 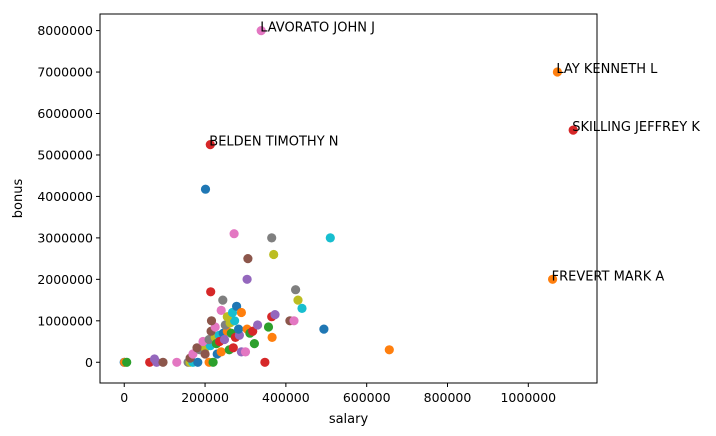 What do you see at coordinates (65, 320) in the screenshot?
I see `y-tick-label: 1000000` at bounding box center [65, 320].